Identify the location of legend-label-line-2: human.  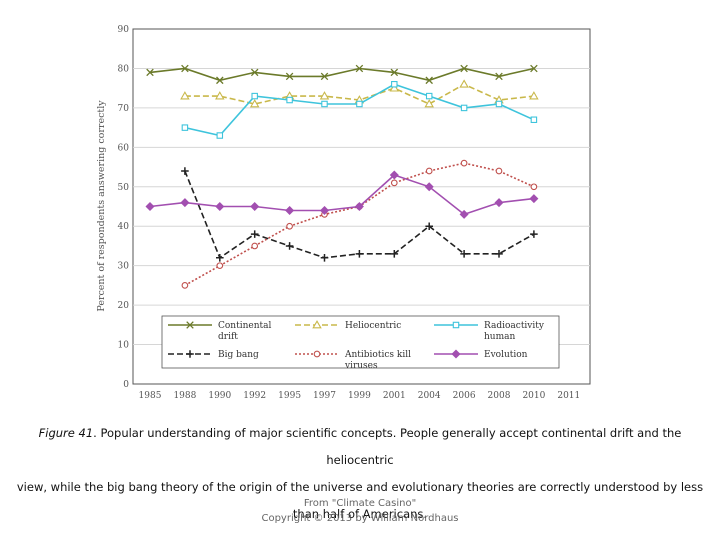
(499, 337).